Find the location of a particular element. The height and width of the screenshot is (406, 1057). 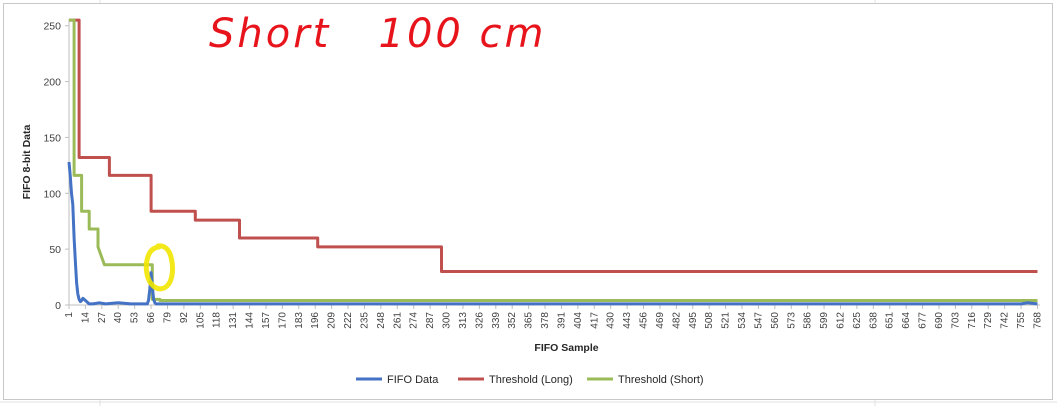

x-tick-label: 417 is located at coordinates (594, 320).